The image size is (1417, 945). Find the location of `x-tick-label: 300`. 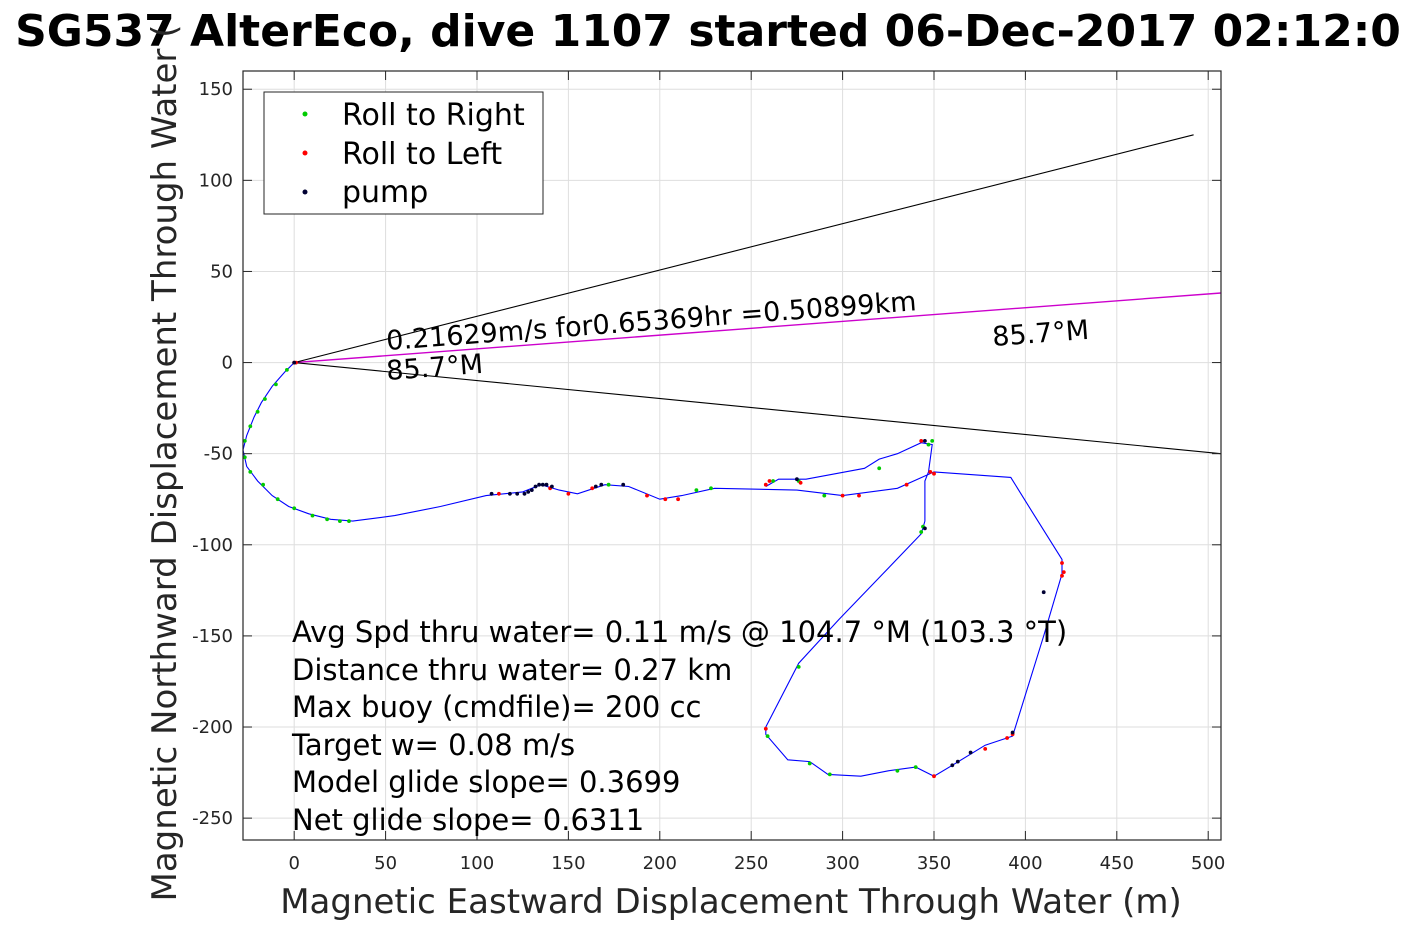

x-tick-label: 300 is located at coordinates (842, 863).